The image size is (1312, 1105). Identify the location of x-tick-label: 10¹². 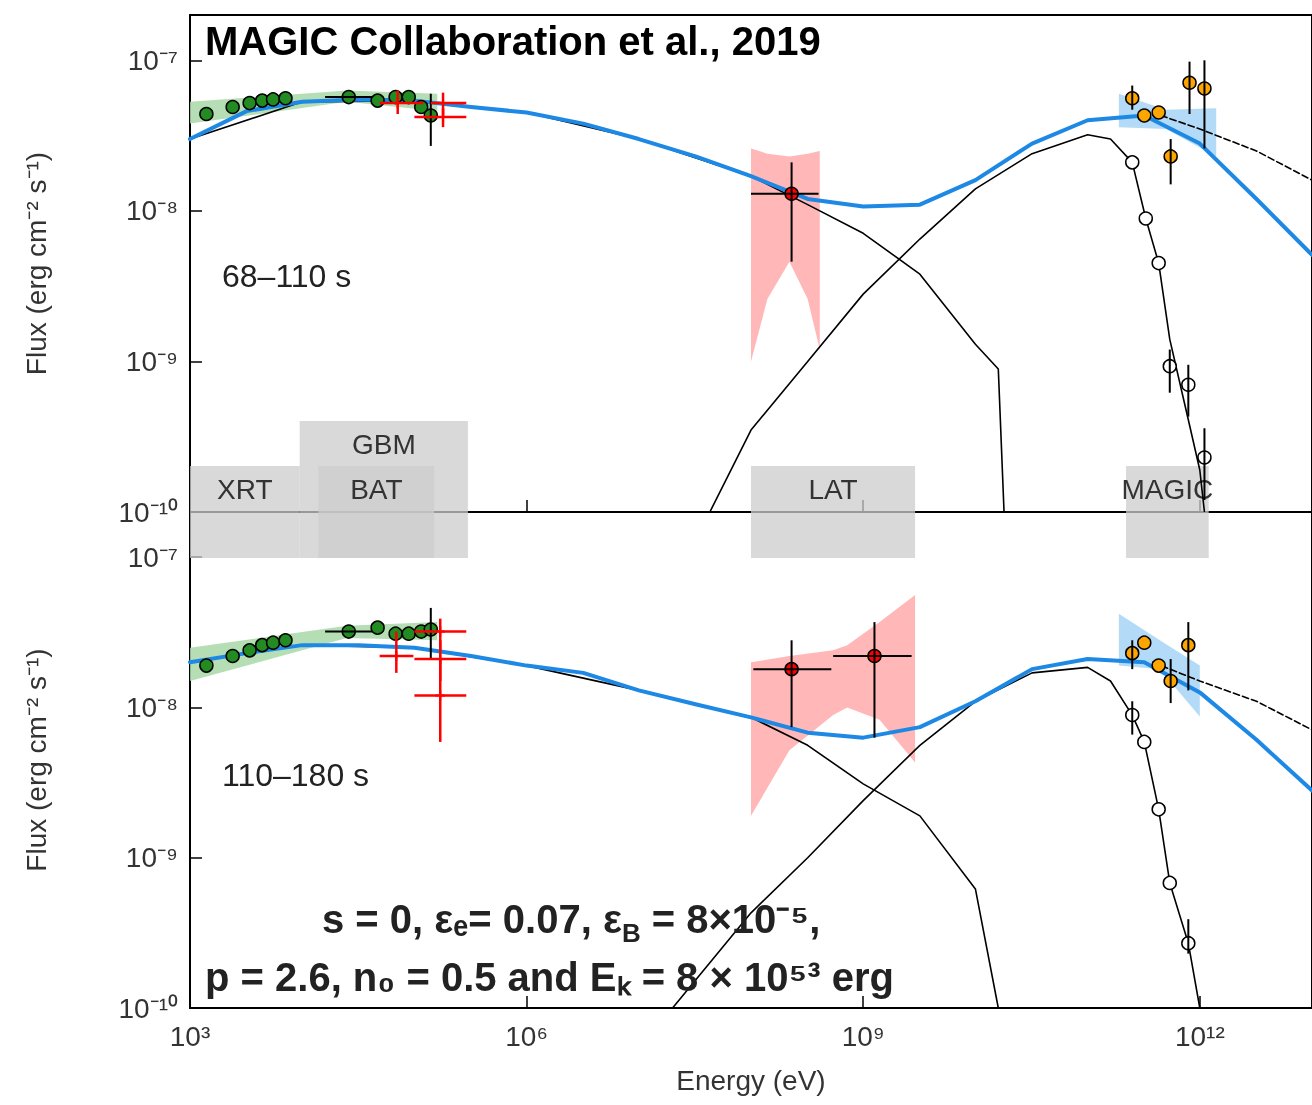
(1199, 1036).